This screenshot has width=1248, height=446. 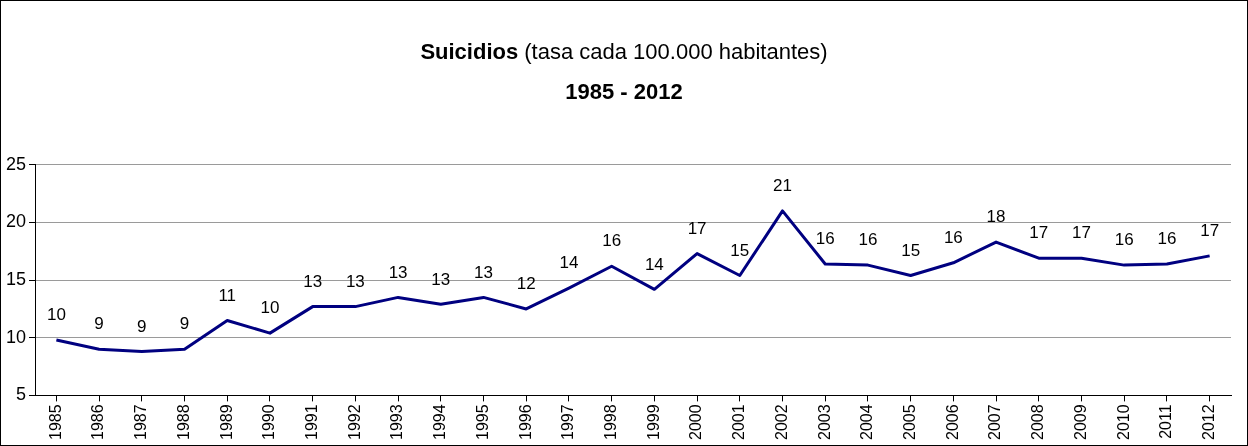 I want to click on x-tick-label: 2003, so click(x=824, y=422).